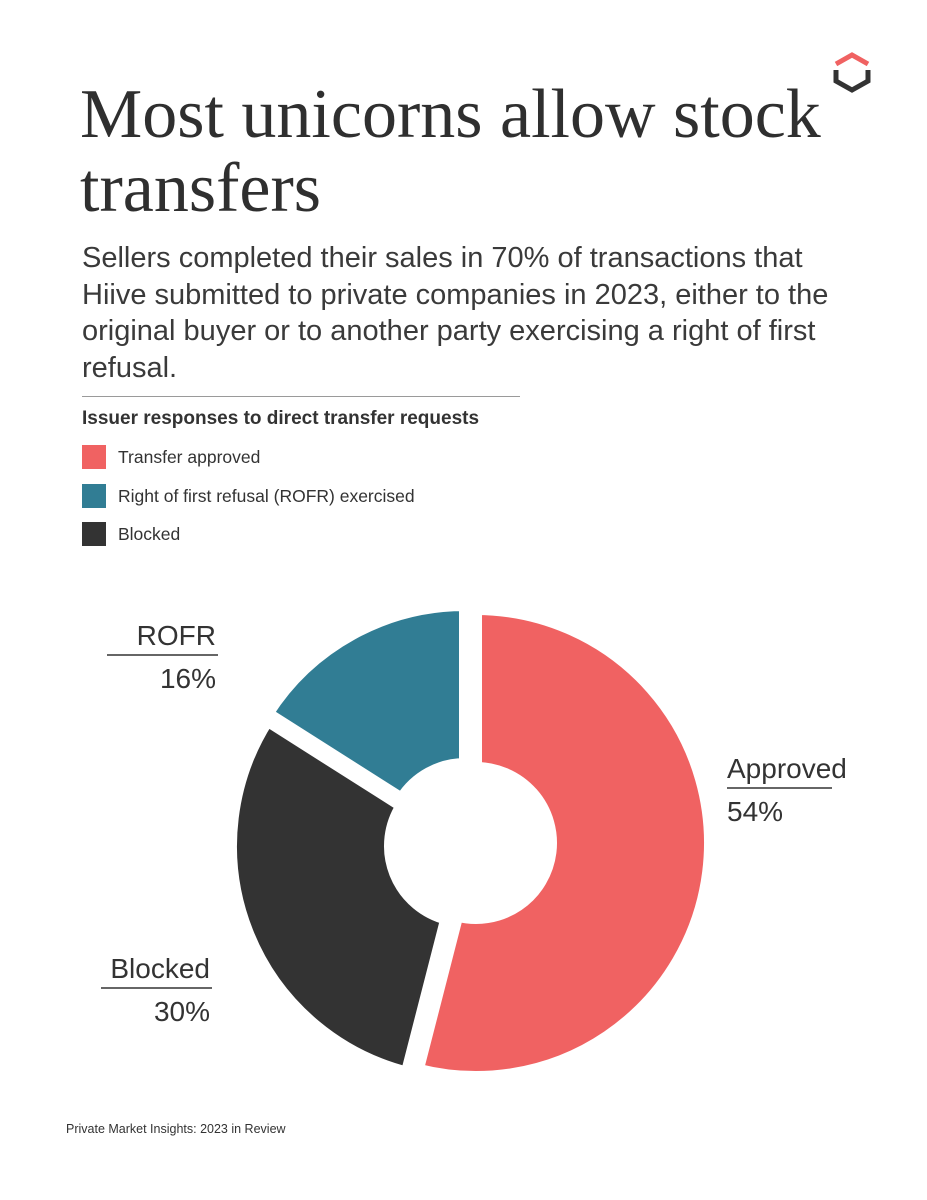 This screenshot has width=927, height=1200. Describe the element at coordinates (149, 534) in the screenshot. I see `legend-label: Blocked` at that location.